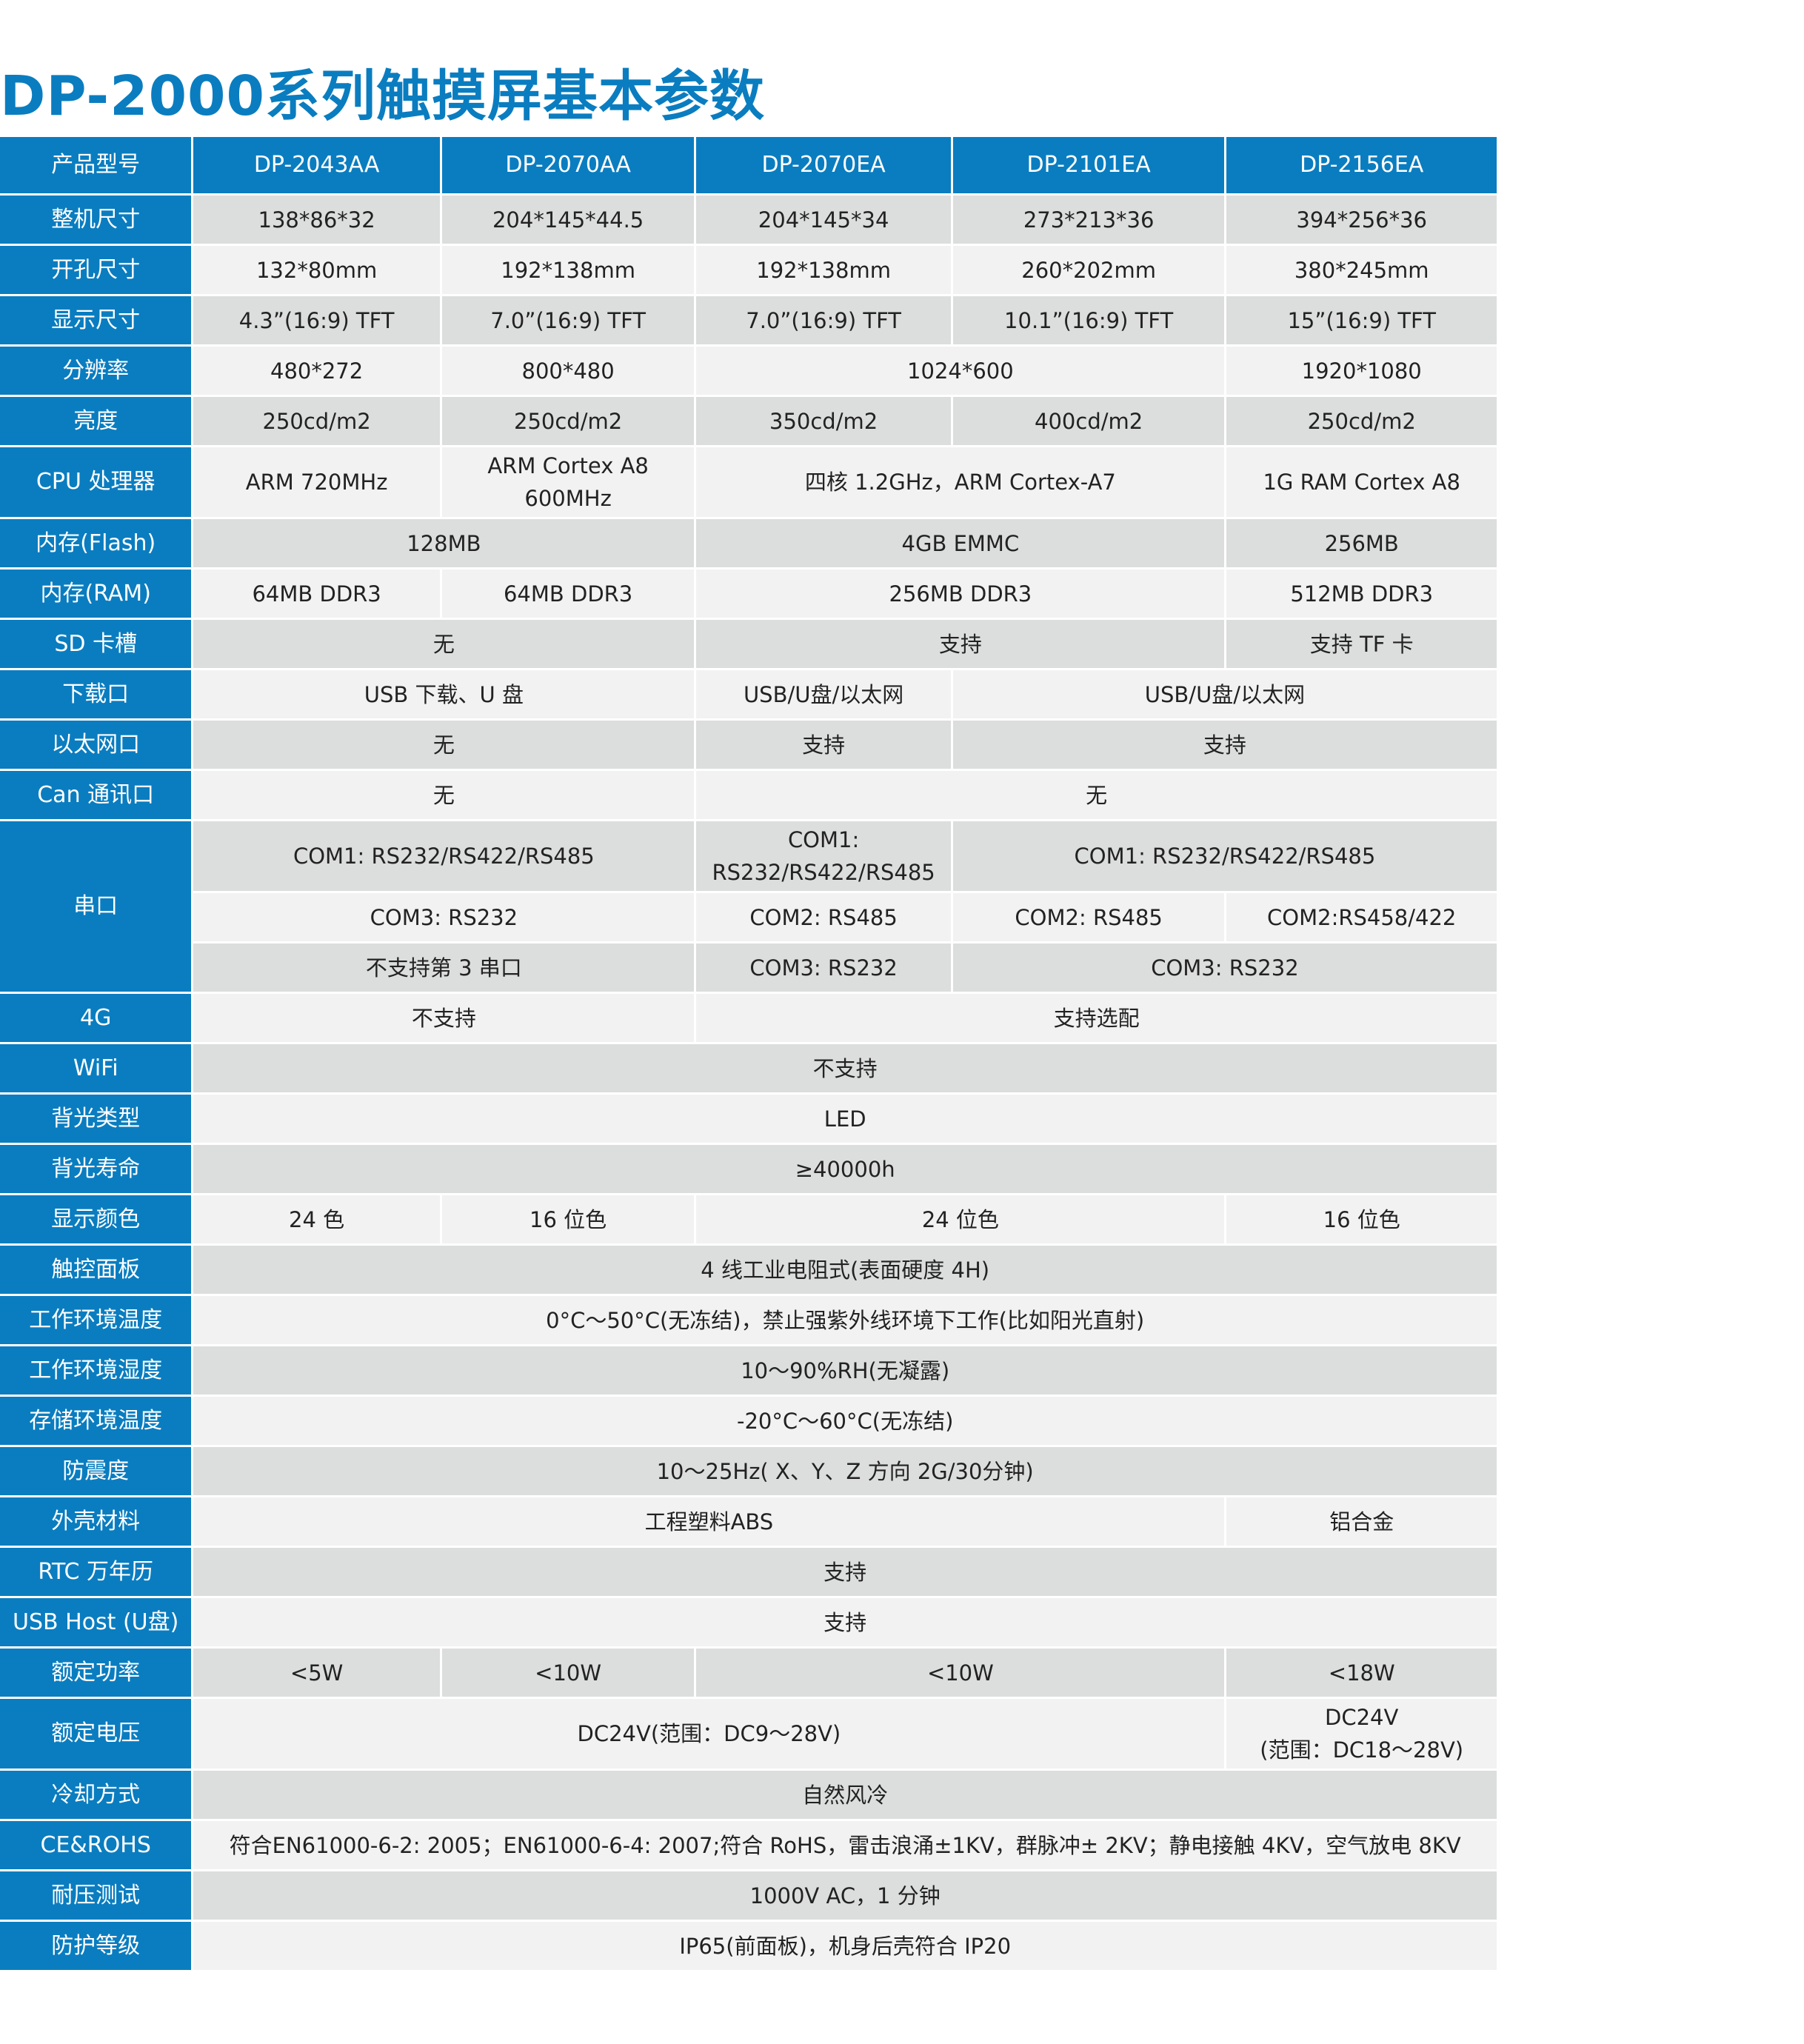  I want to click on table-cell: 204*145*34, so click(823, 220).